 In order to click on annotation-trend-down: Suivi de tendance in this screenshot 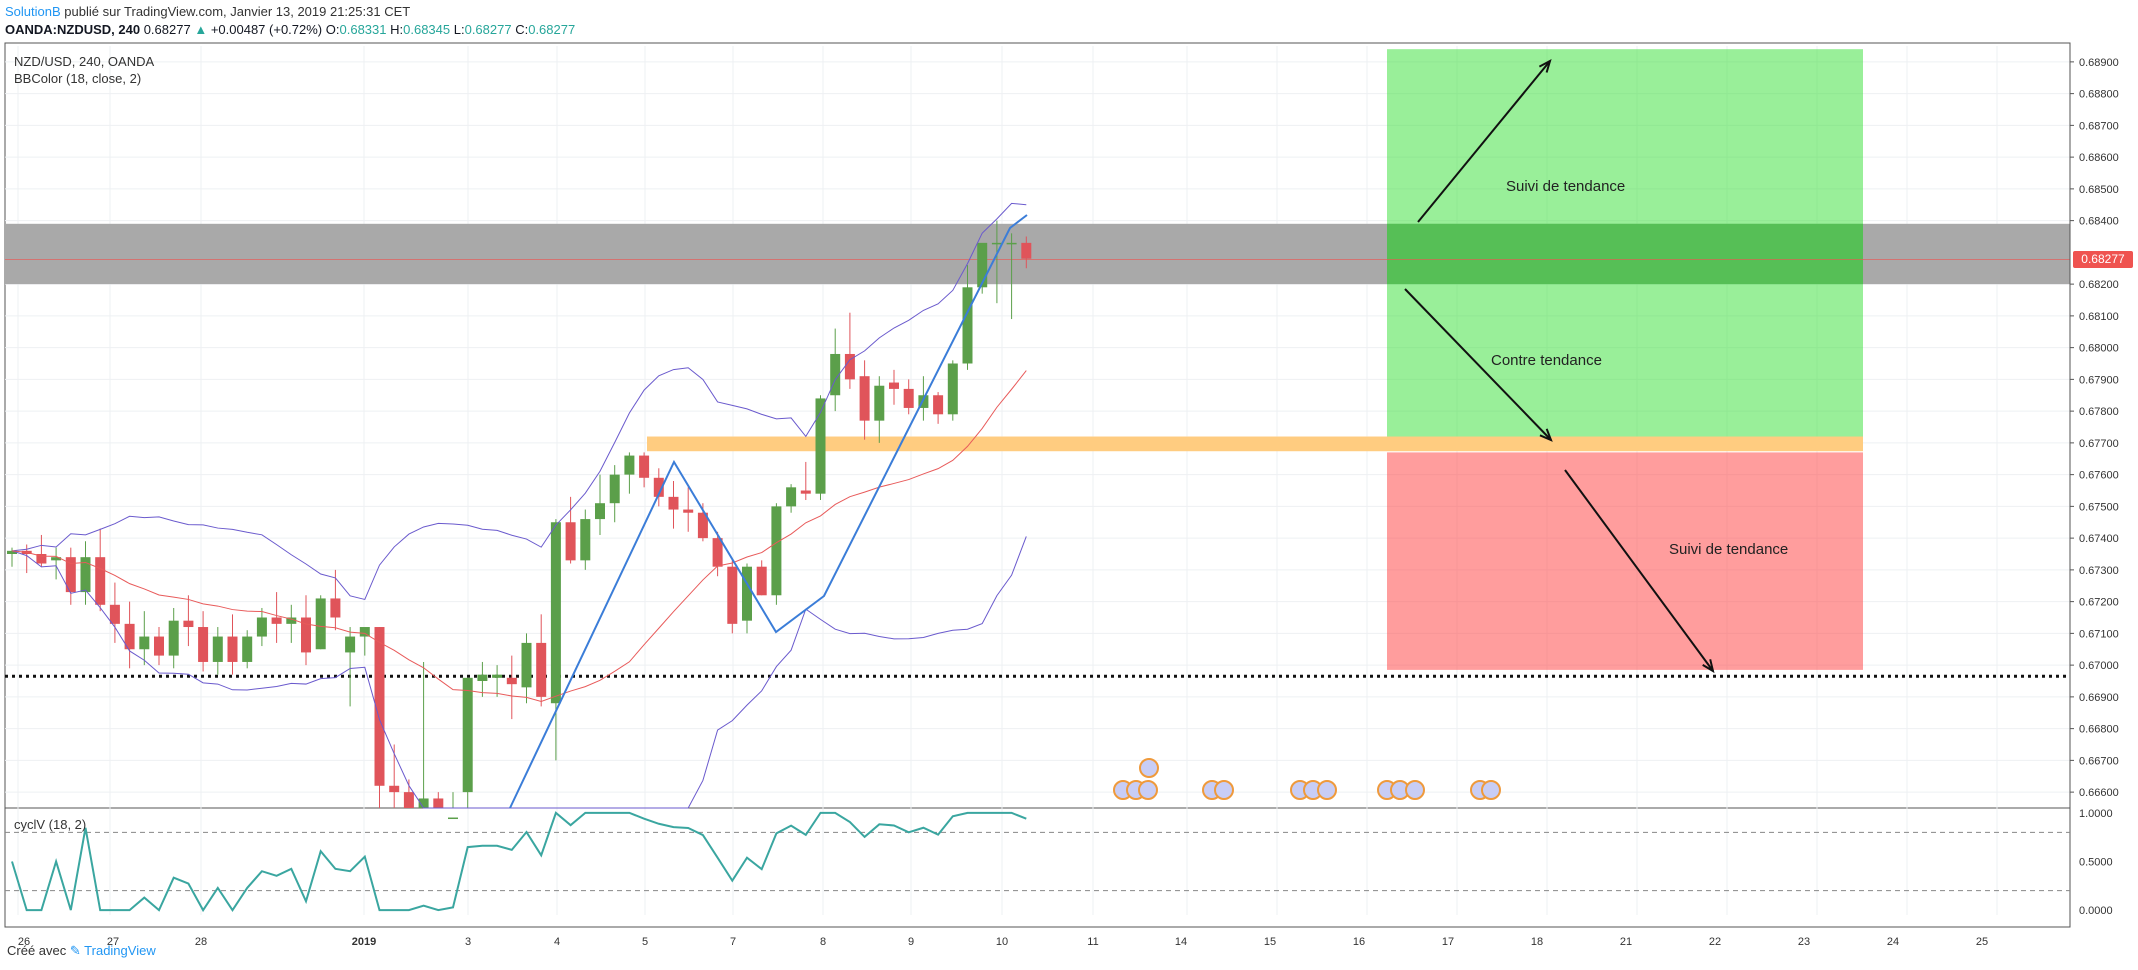, I will do `click(1729, 549)`.